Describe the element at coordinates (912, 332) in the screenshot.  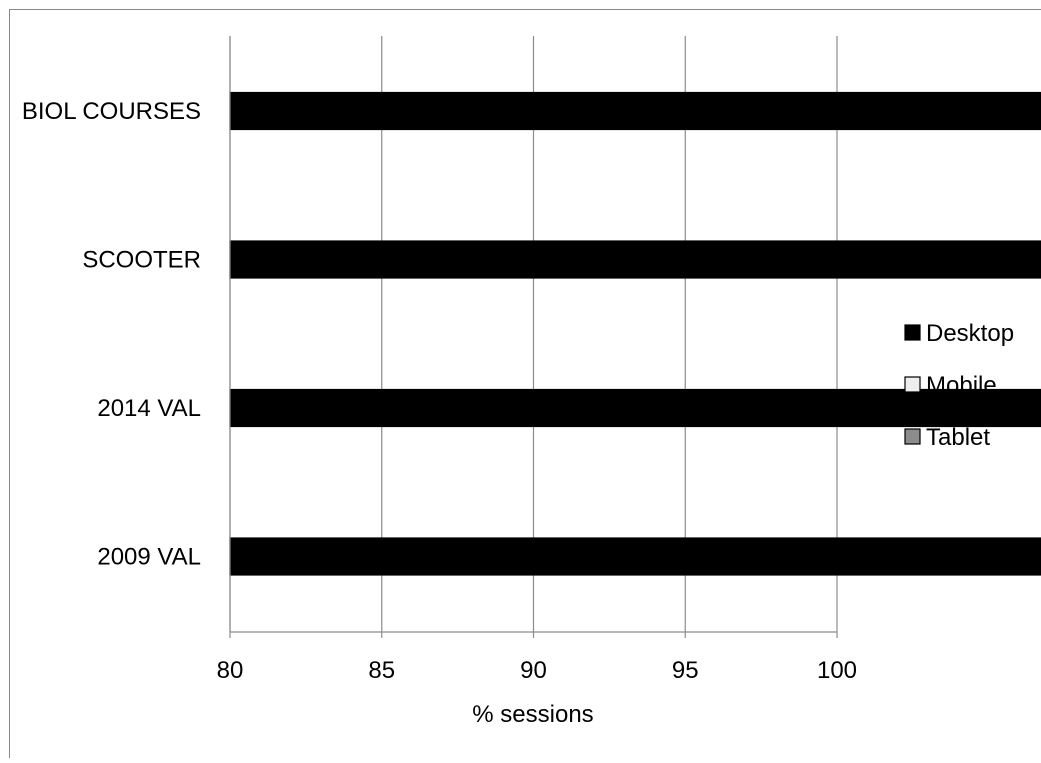
I see `legend-swatch-desktop` at that location.